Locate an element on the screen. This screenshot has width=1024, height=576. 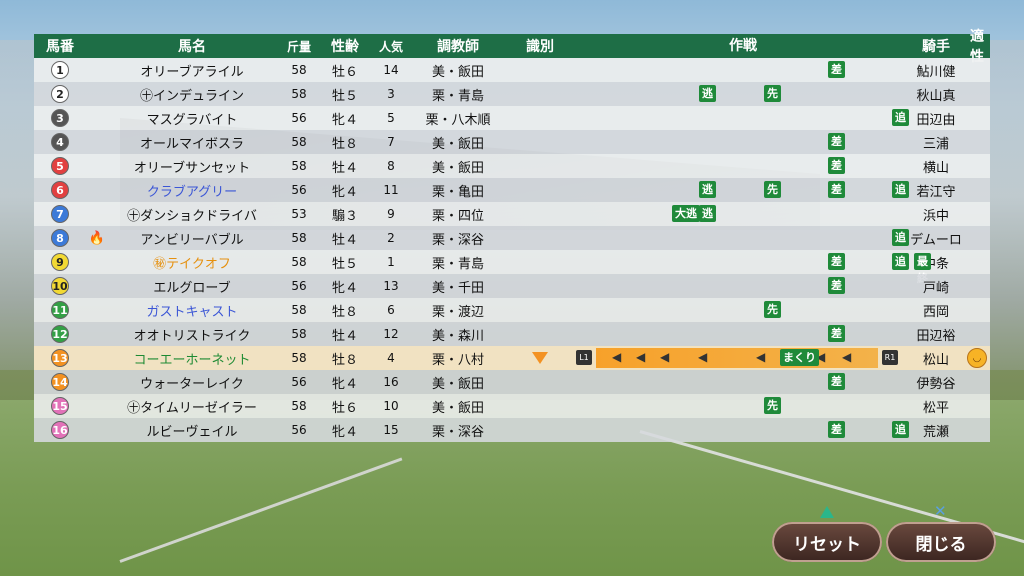
table-row: 12 オオトリストライク 58 牡４ 12 美・森川 差 田辺裕 is located at coordinates (512, 334).